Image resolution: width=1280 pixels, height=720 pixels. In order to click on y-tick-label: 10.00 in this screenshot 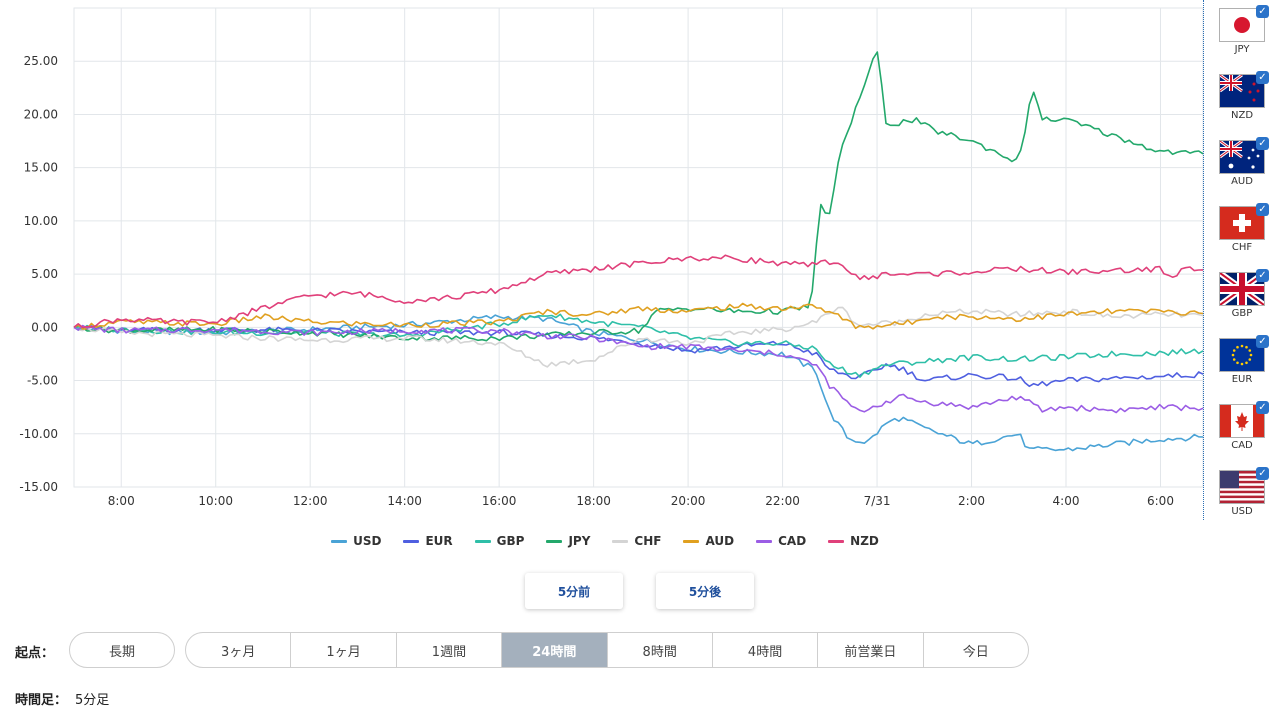, I will do `click(41, 221)`.